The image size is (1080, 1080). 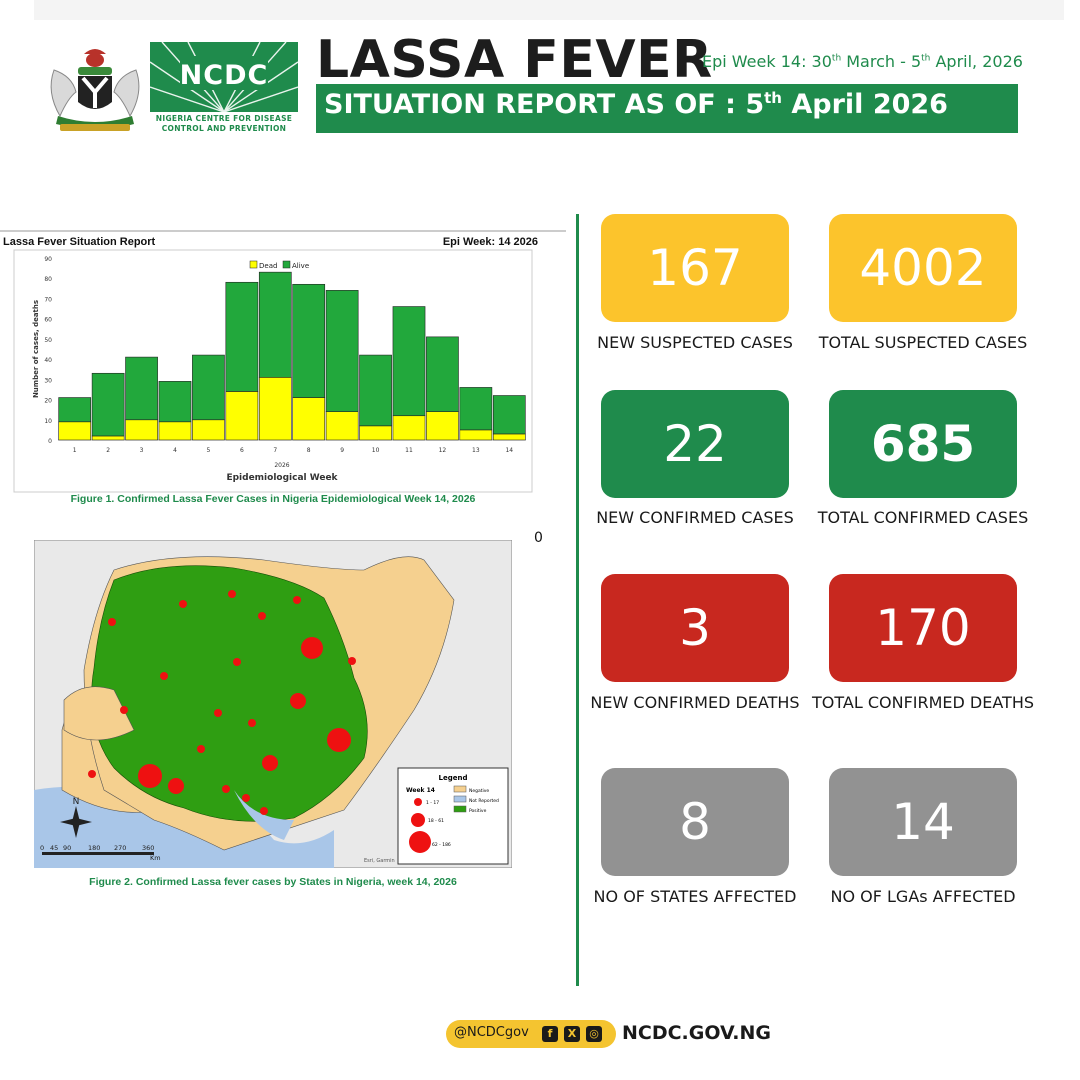 I want to click on map-credit: Esri, Garmin, so click(x=379, y=861).